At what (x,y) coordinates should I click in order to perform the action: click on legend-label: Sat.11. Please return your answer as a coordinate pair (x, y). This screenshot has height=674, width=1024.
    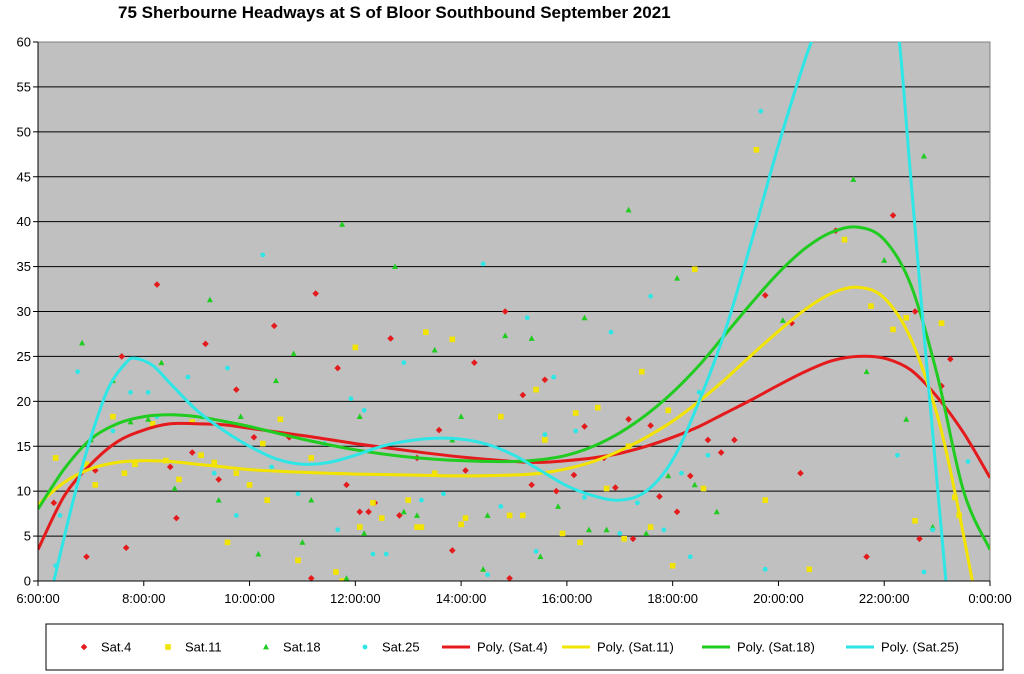
    Looking at the image, I should click on (203, 647).